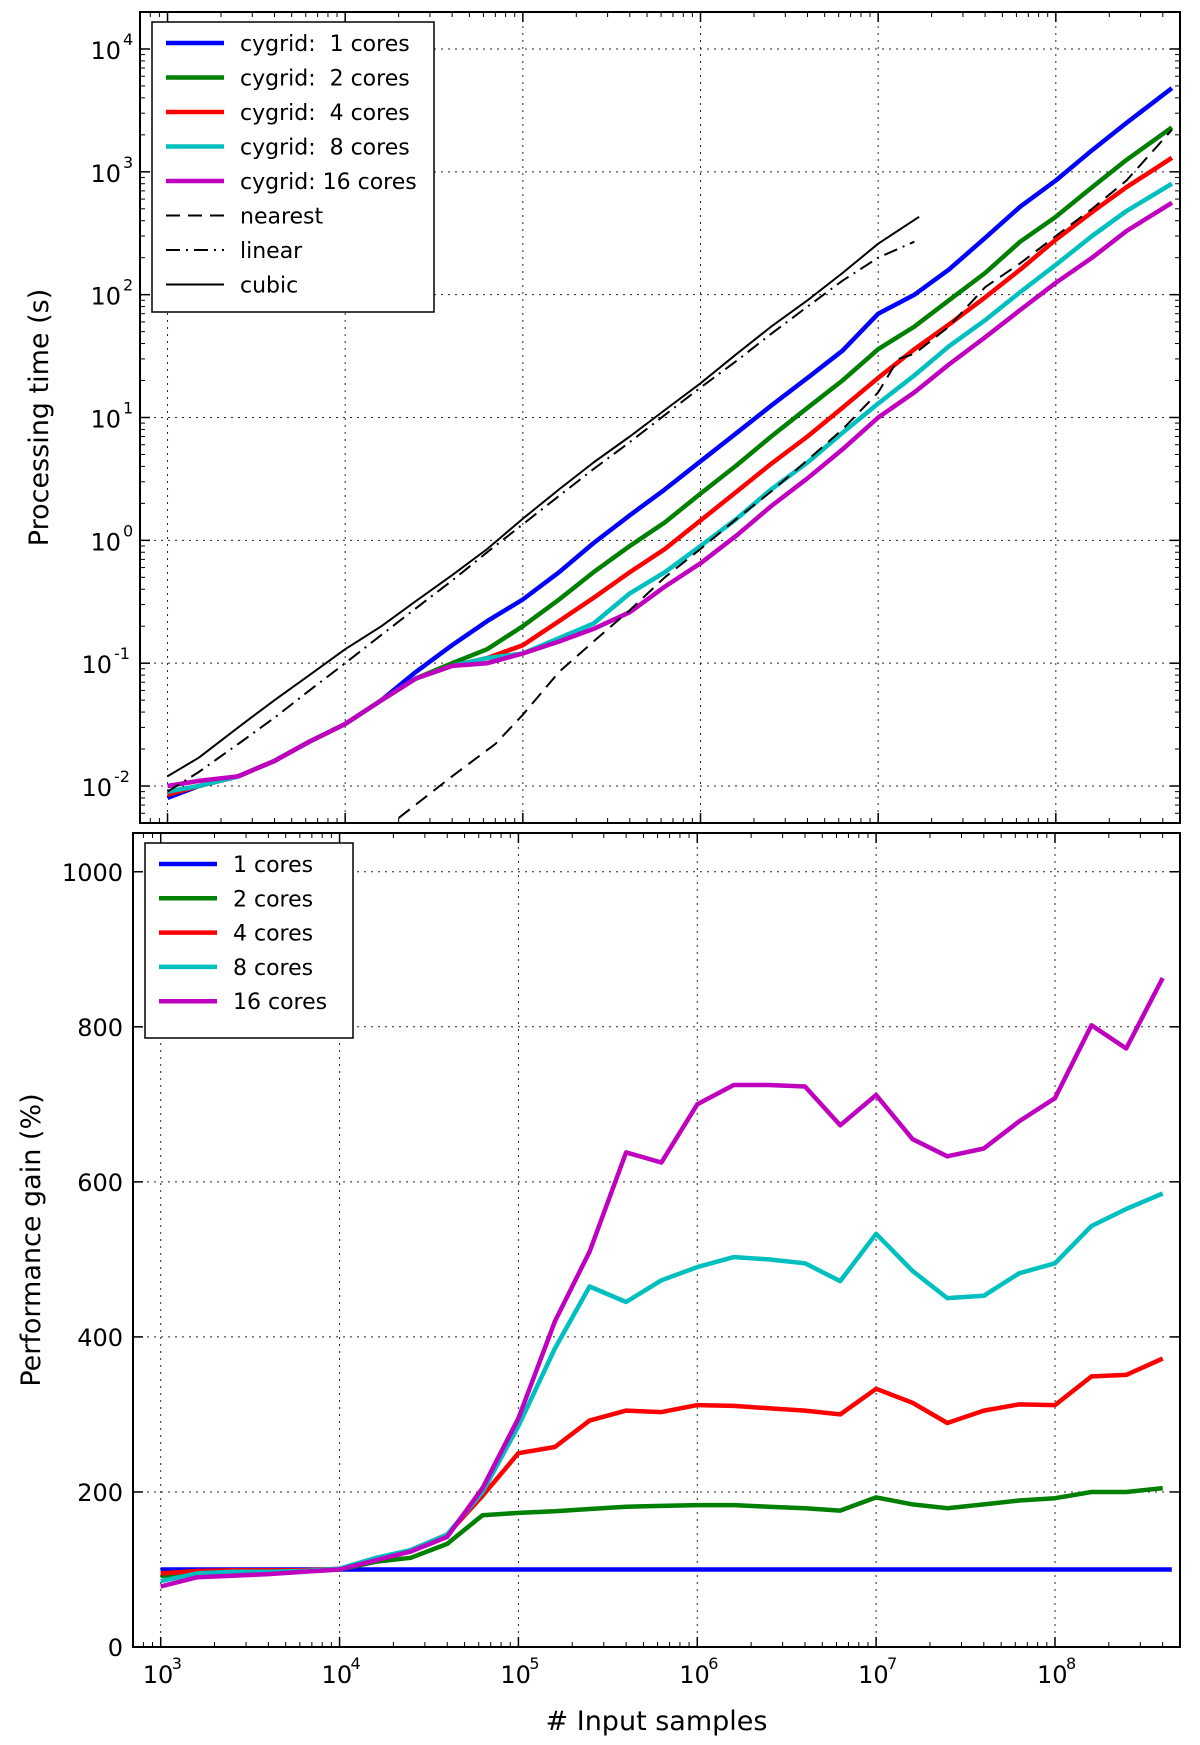 The width and height of the screenshot is (1200, 1745). I want to click on x-tick-label-exponent: 7, so click(892, 1663).